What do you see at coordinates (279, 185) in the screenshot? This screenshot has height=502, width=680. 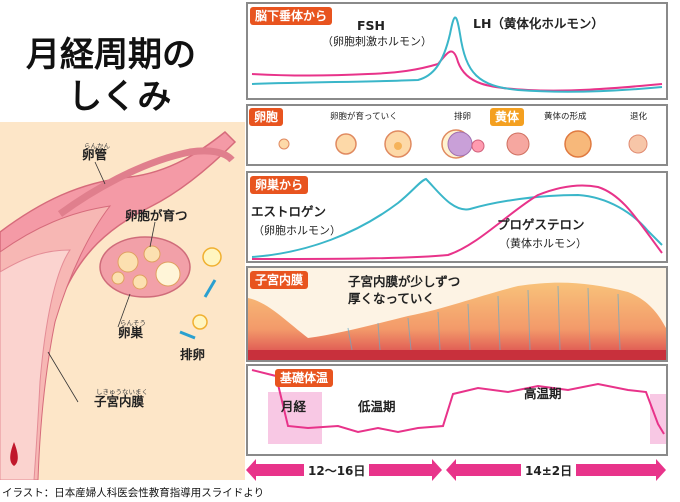 I see `ovary-tag: 卵巣から` at bounding box center [279, 185].